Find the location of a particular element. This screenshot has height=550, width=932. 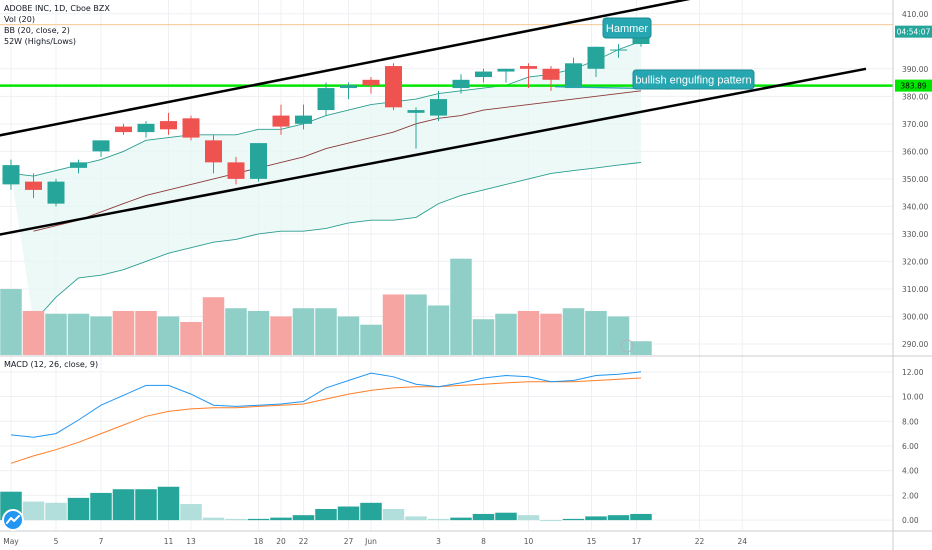

macd-line is located at coordinates (326, 404).